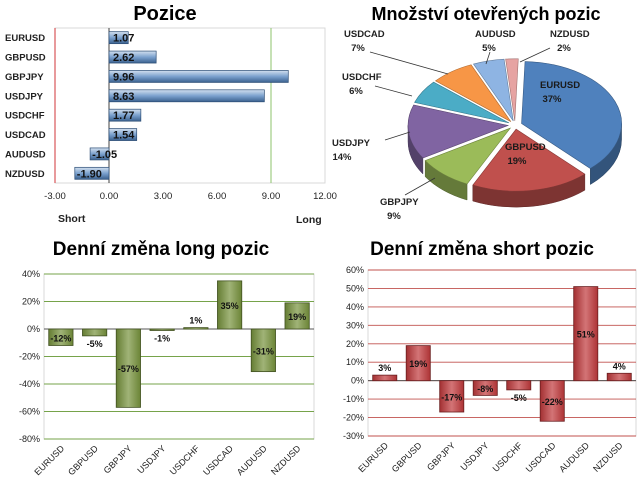 This screenshot has width=642, height=494. I want to click on c3-y-tick: 20%, so click(31, 302).